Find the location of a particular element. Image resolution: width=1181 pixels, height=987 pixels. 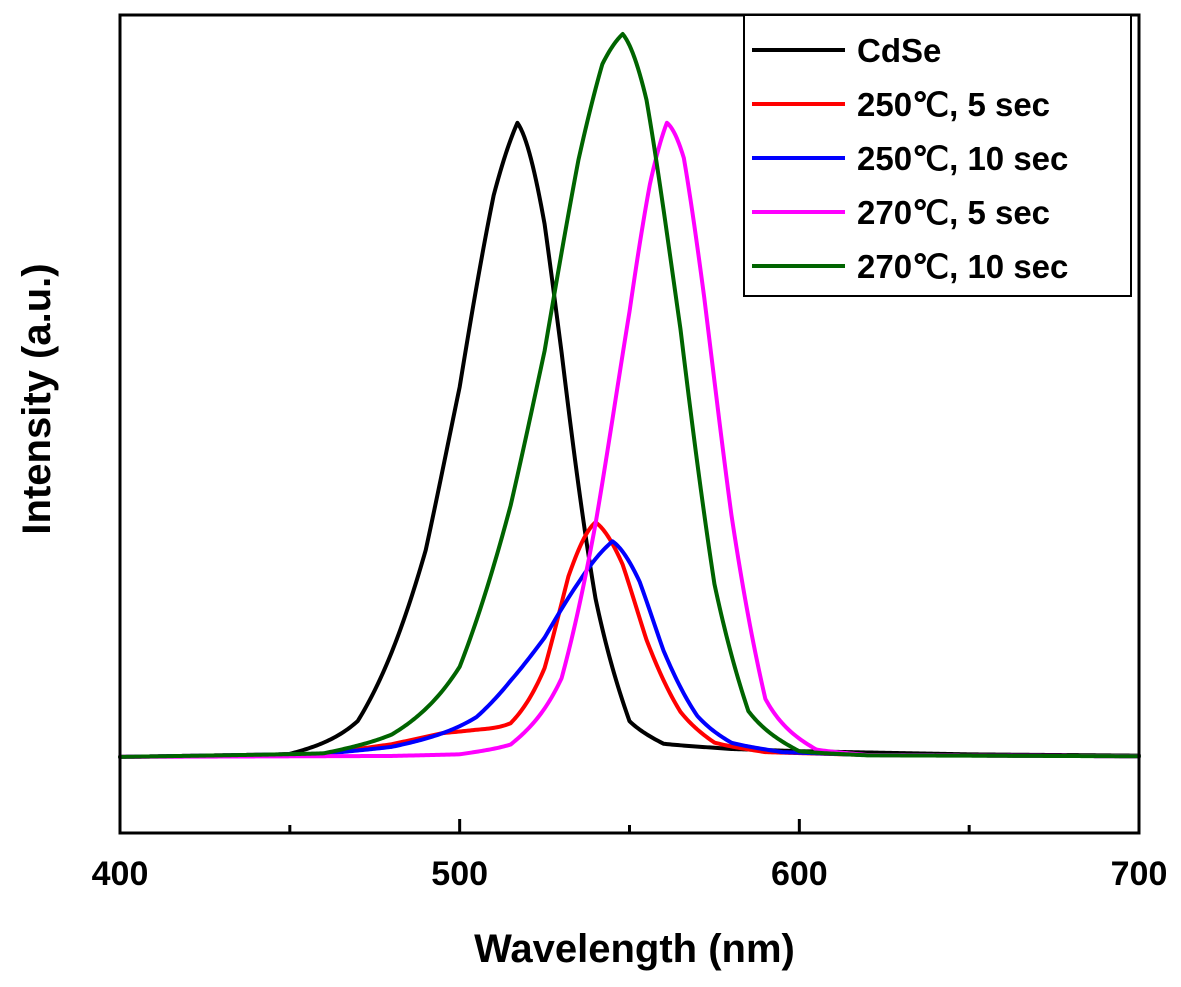

x-tick-label: 700 is located at coordinates (1139, 874).